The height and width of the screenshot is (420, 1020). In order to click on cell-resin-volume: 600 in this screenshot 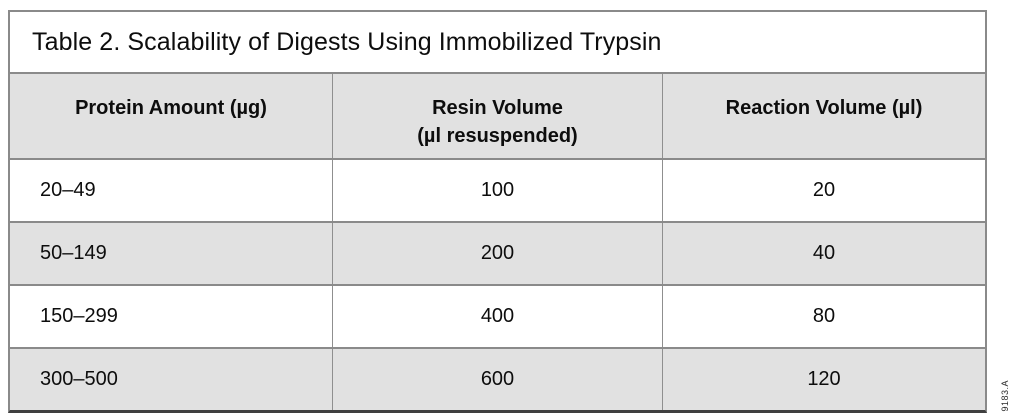, I will do `click(497, 379)`.